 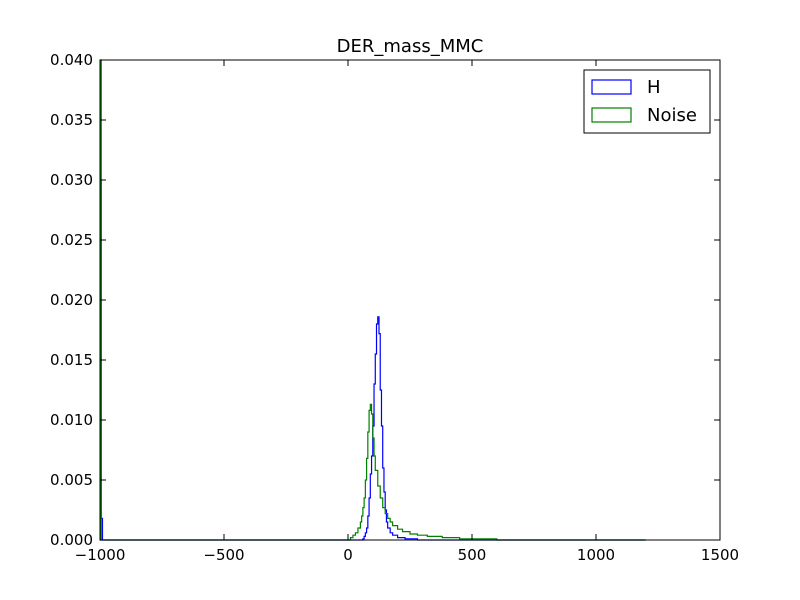 What do you see at coordinates (100, 555) in the screenshot?
I see `x-tick-label: −1000` at bounding box center [100, 555].